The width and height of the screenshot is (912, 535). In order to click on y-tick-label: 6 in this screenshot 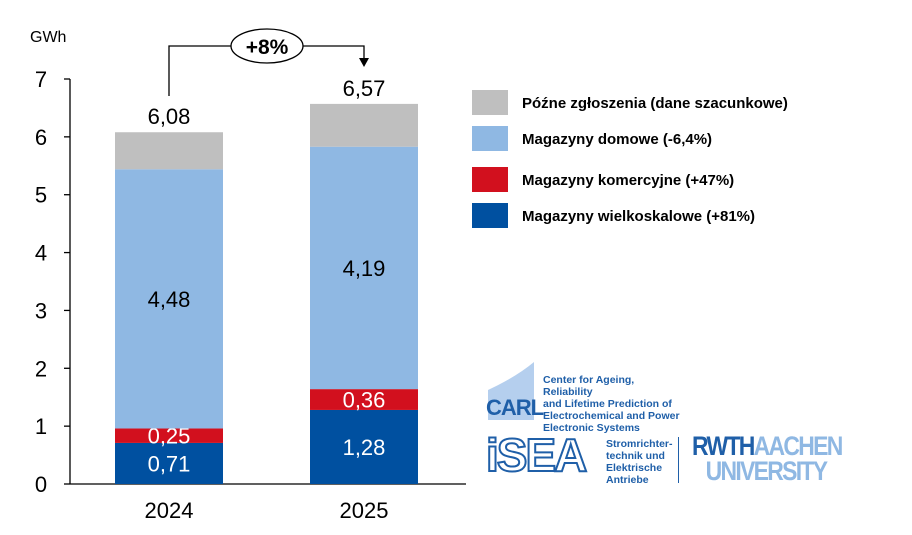, I will do `click(41, 137)`.